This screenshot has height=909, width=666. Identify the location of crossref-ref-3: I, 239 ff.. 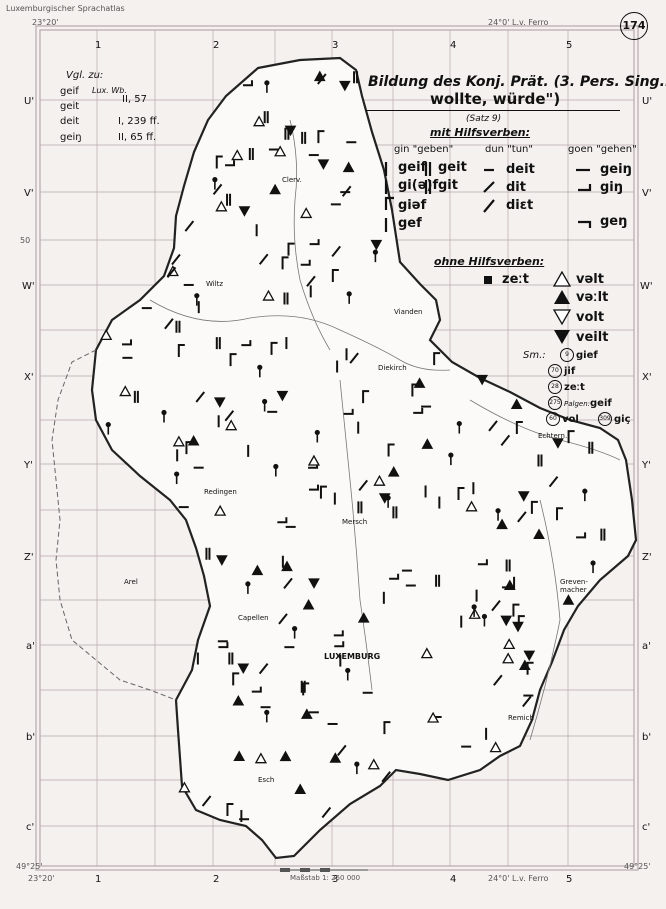
(139, 121).